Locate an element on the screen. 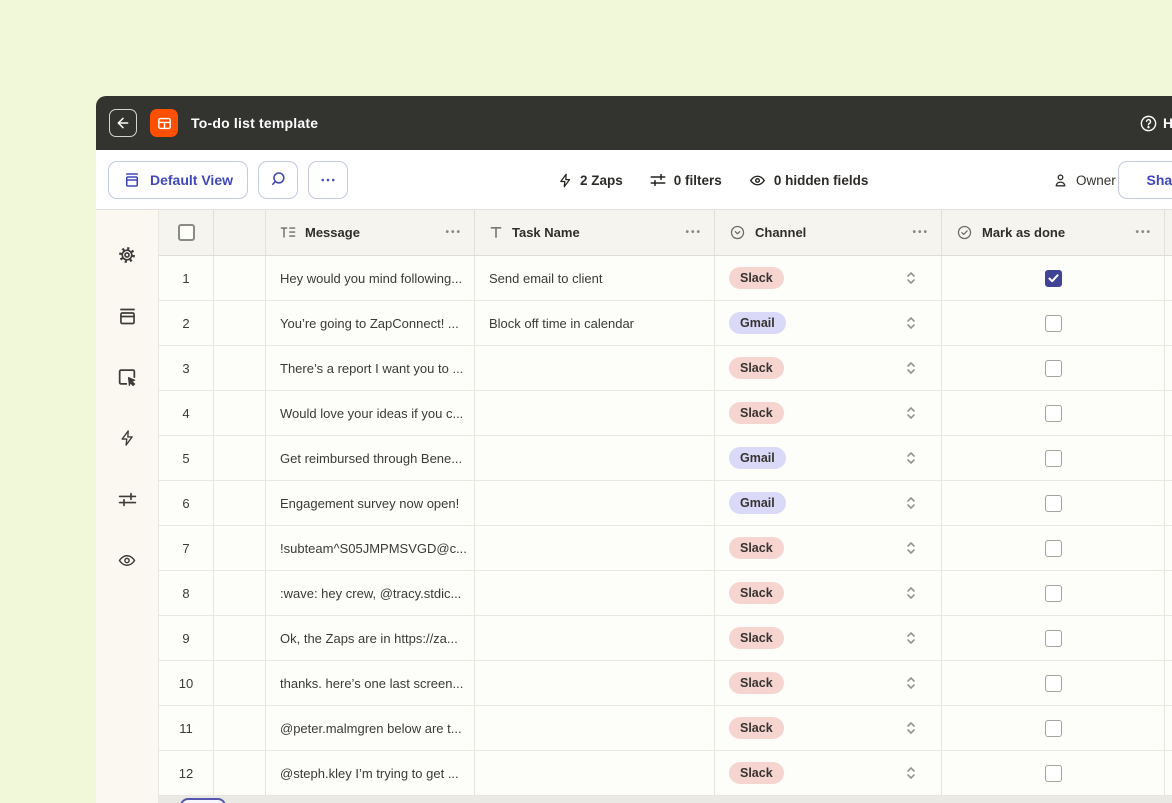 This screenshot has height=803, width=1172. column-header-message: Message ••• is located at coordinates (370, 232).